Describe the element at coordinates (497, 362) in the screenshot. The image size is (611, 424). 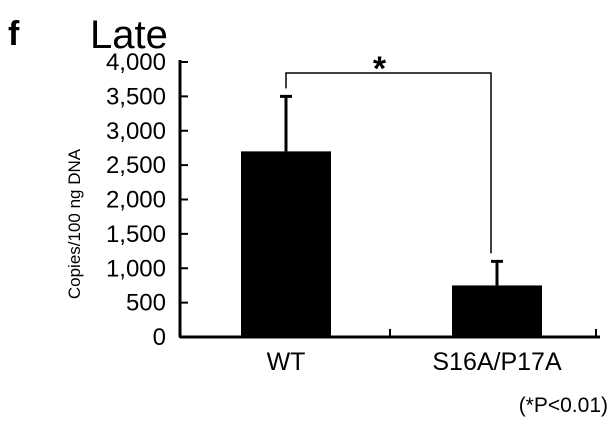
I see `x-tick-label: S16A/P17A` at that location.